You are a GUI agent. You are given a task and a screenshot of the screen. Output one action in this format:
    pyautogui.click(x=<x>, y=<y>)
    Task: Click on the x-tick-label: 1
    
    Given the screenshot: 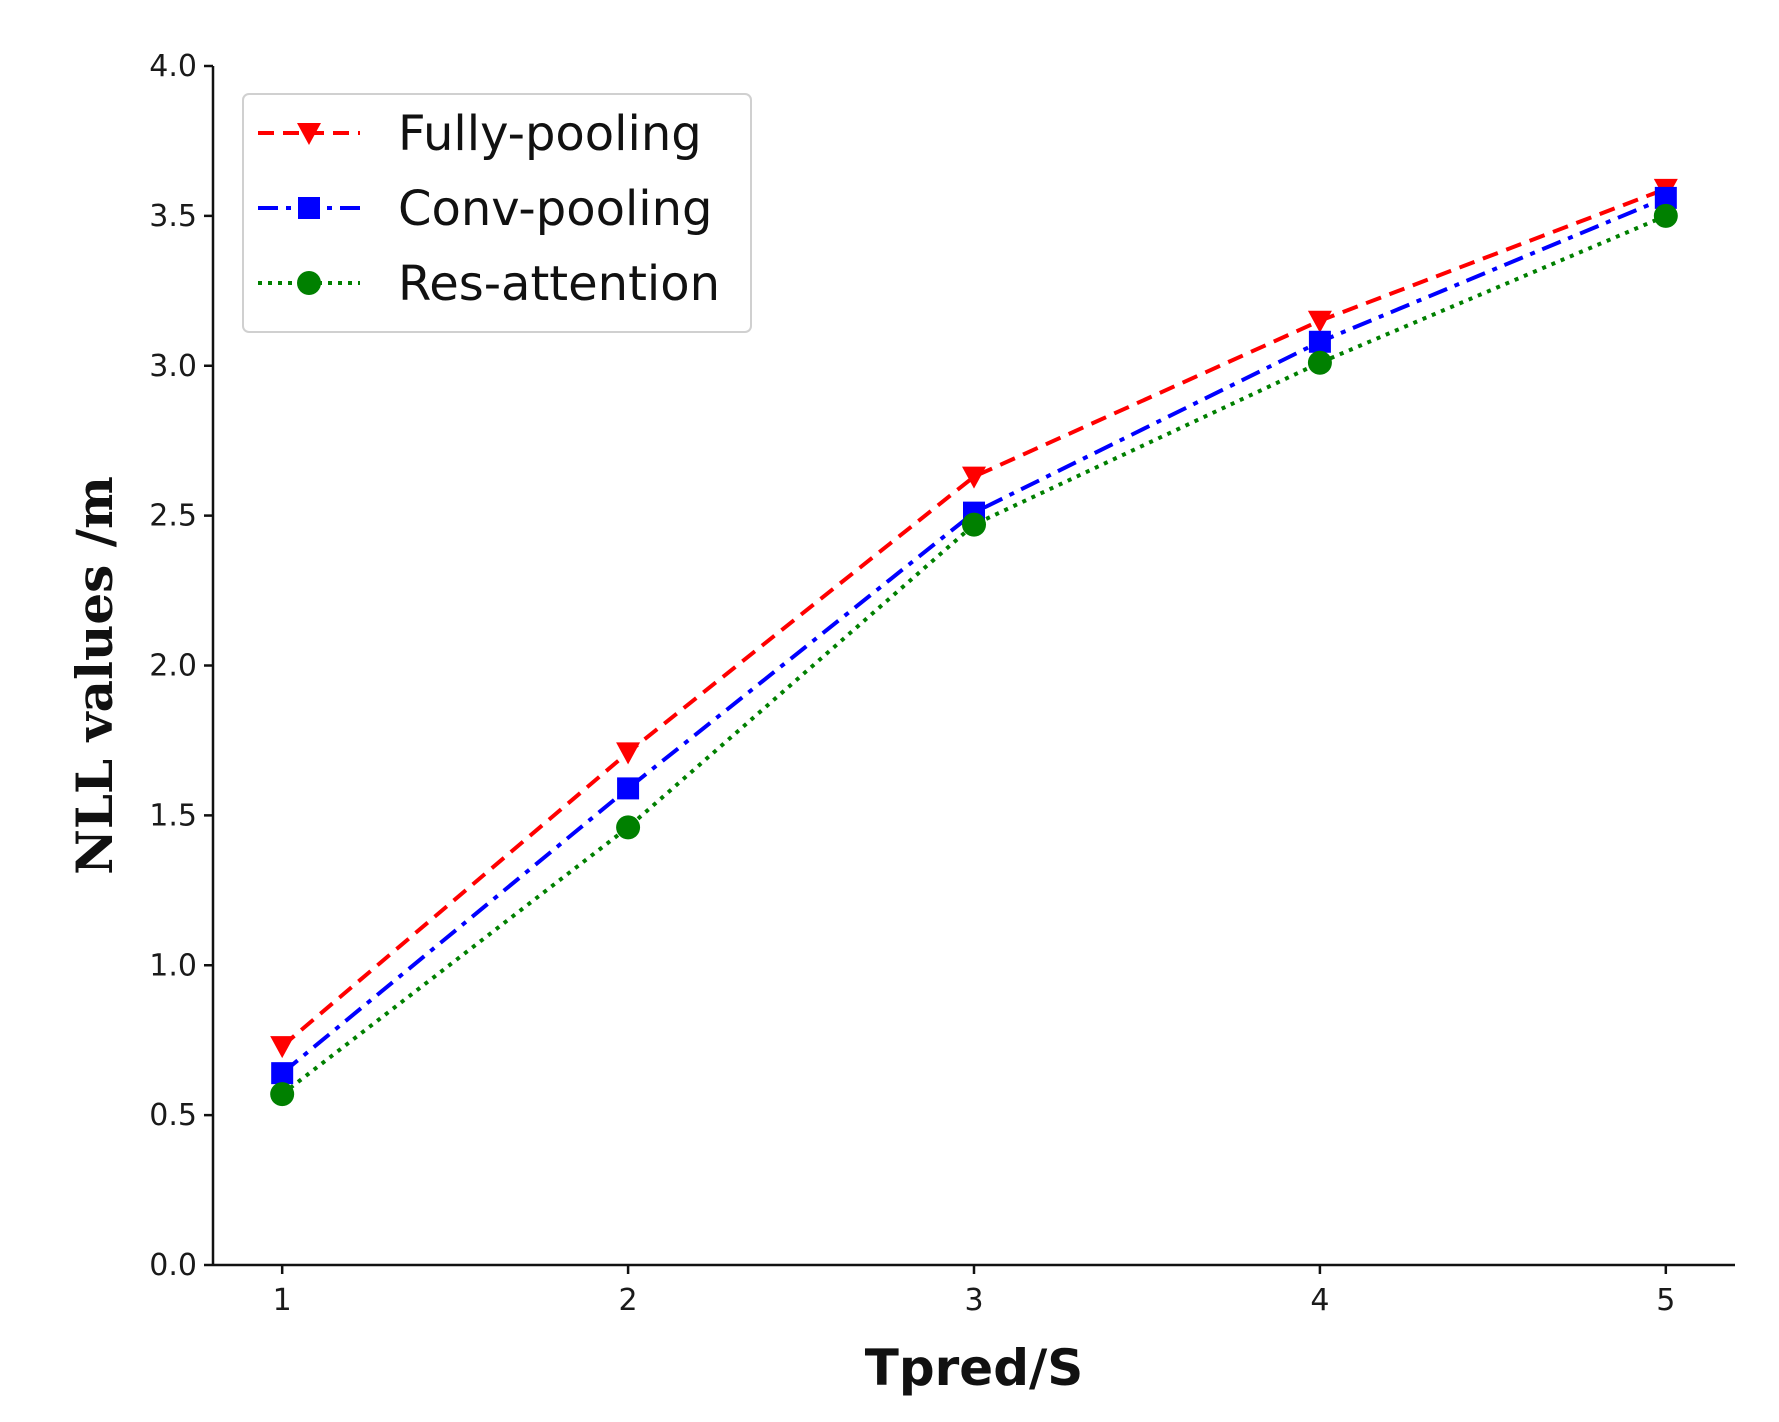 What is the action you would take?
    pyautogui.click(x=282, y=1300)
    